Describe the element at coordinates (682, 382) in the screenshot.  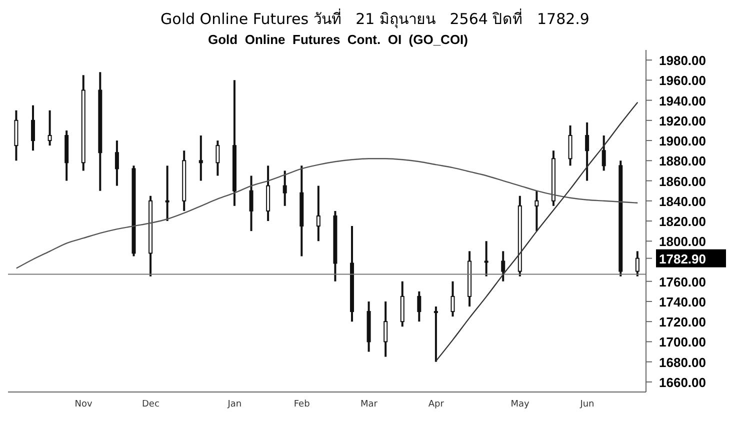
I see `y-tick-label: 1660.00` at that location.